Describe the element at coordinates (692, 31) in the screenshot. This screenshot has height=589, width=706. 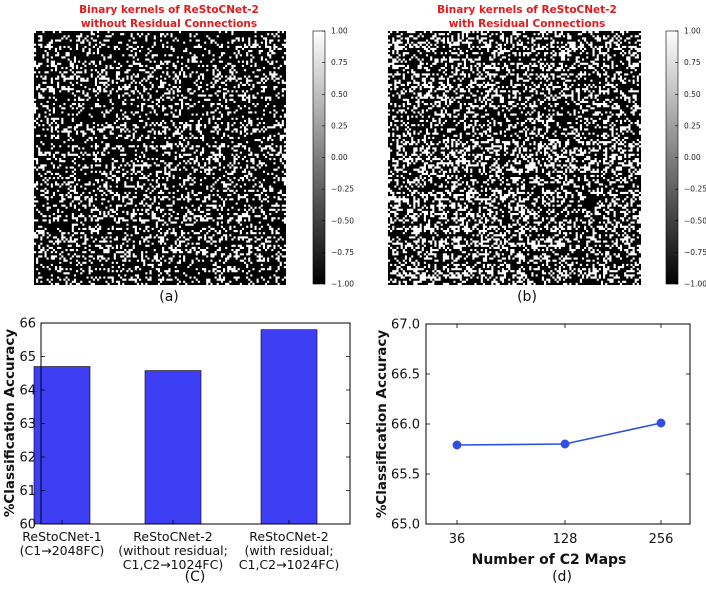
I see `panel-b-colorbar-tick-label: 1.00` at that location.